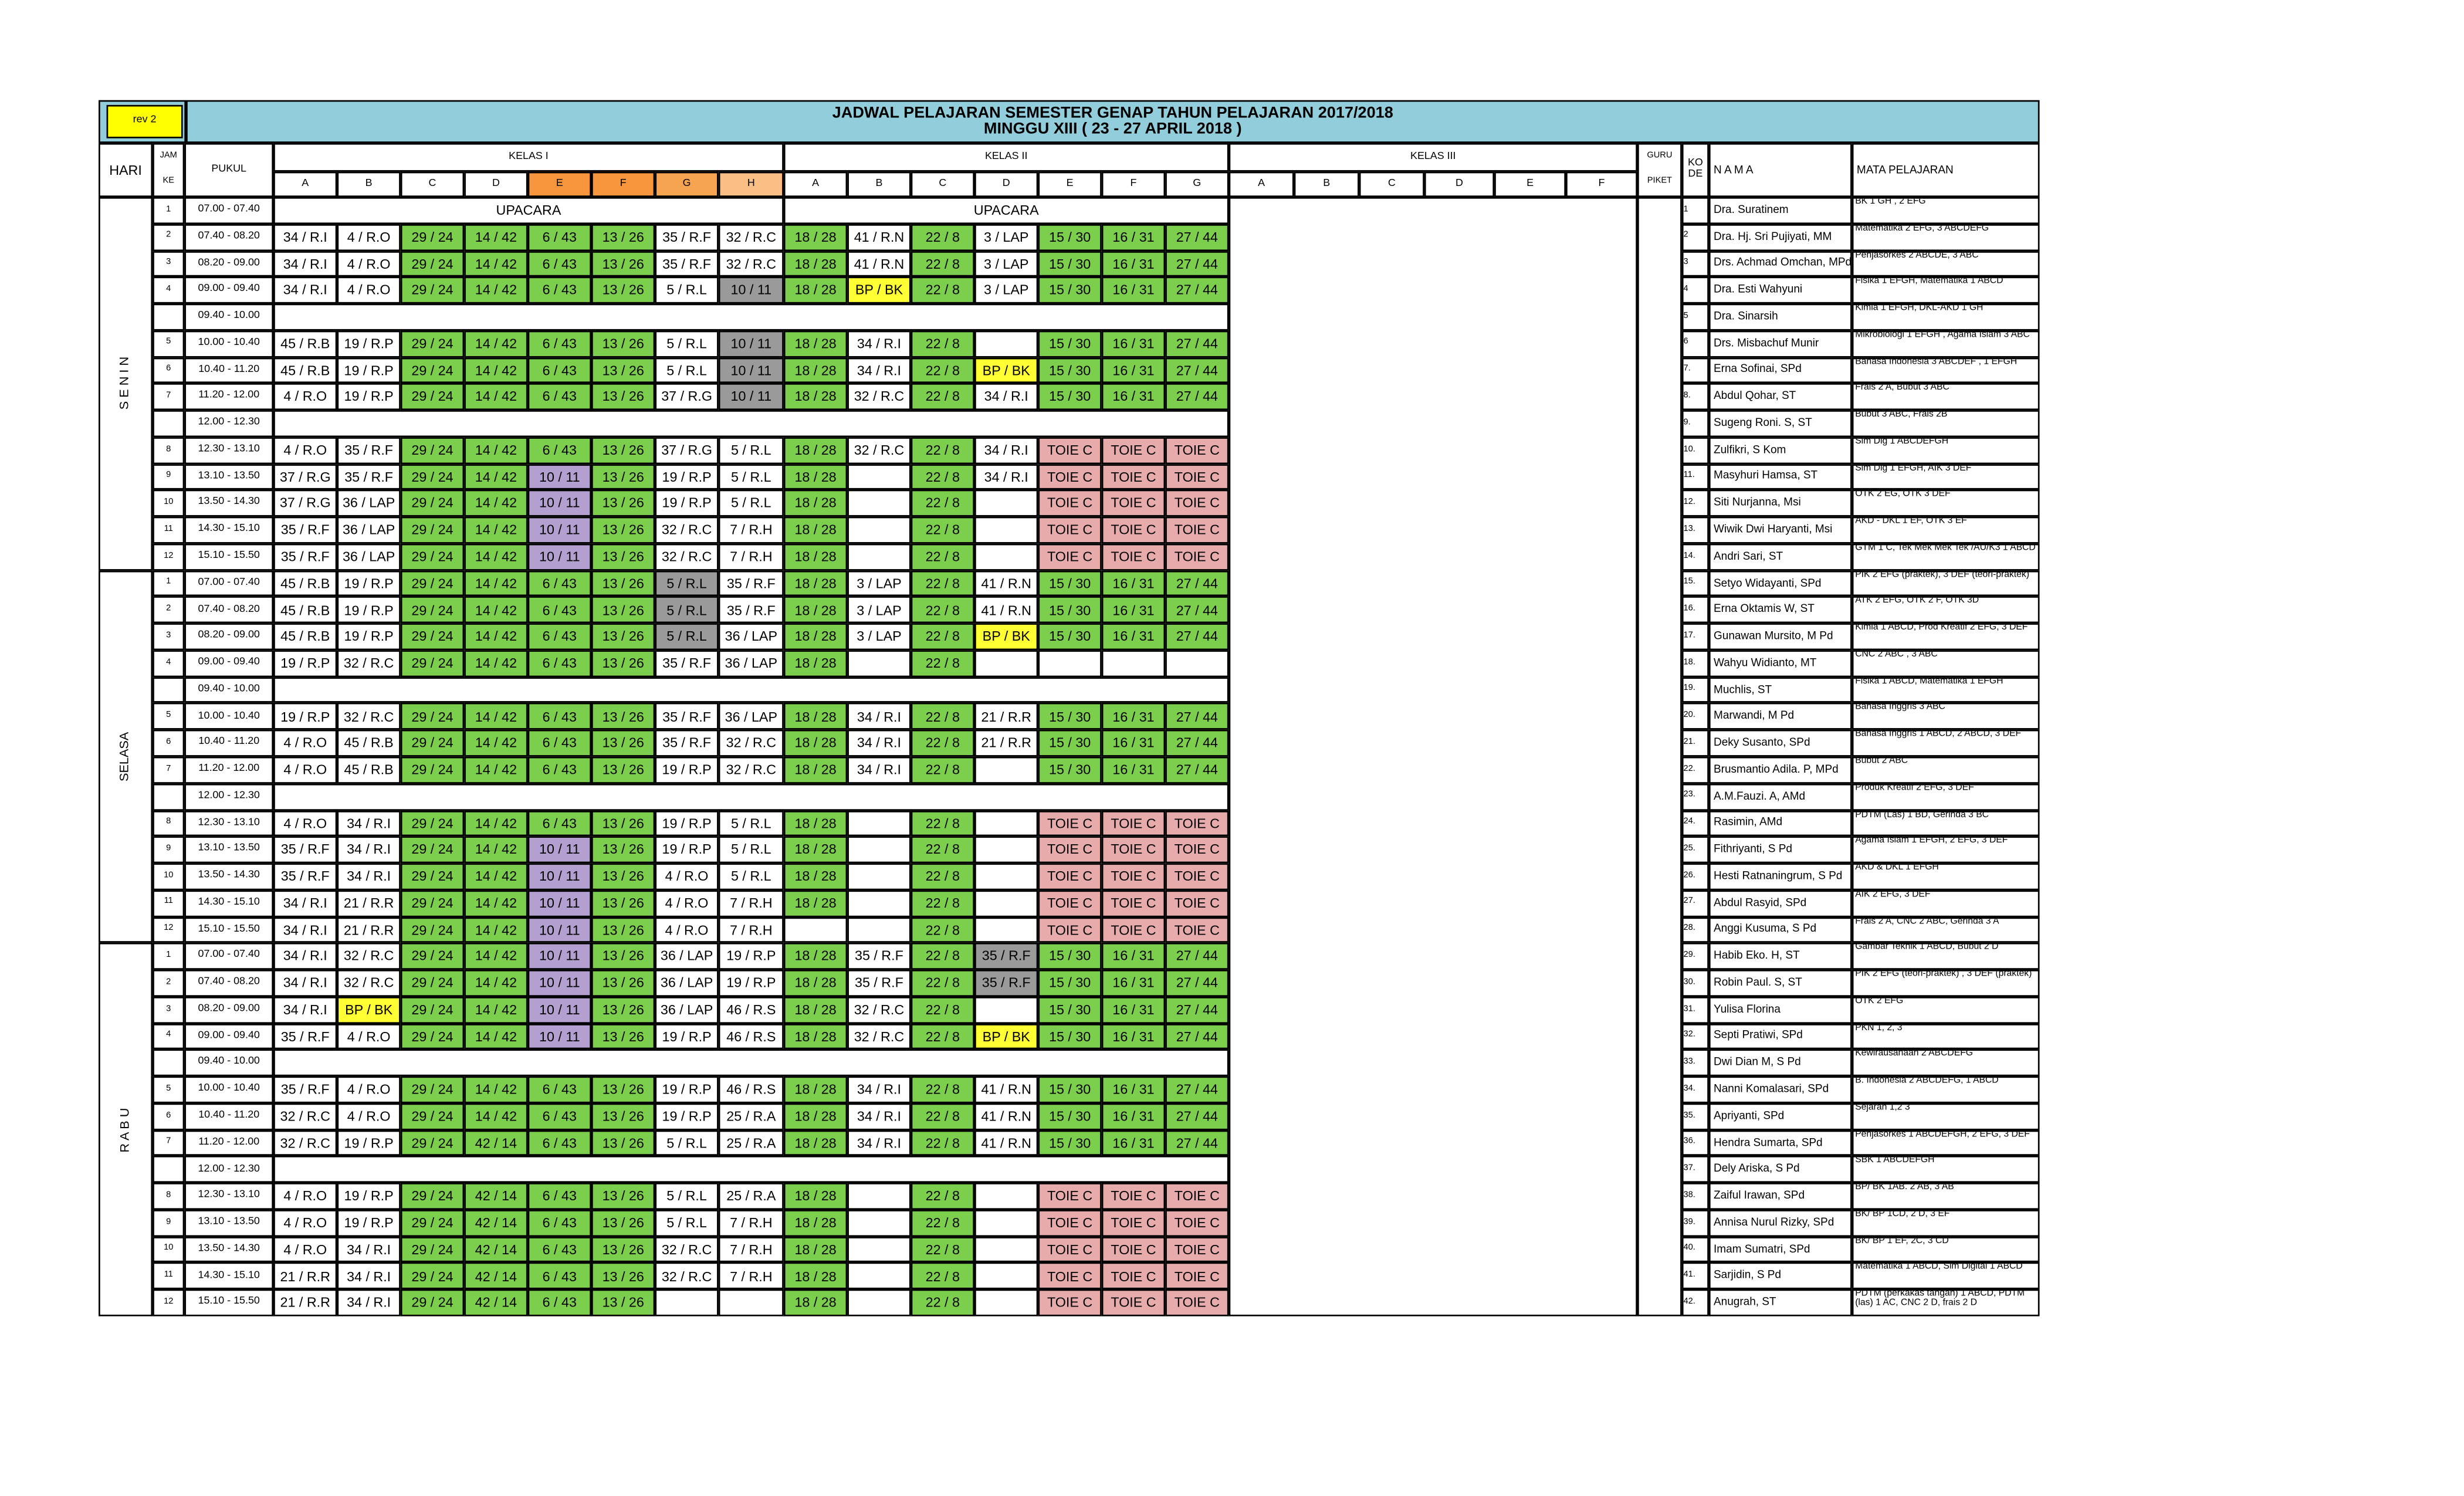 This screenshot has width=2464, height=1496. Describe the element at coordinates (1695, 317) in the screenshot. I see `teacher-code: 5` at that location.